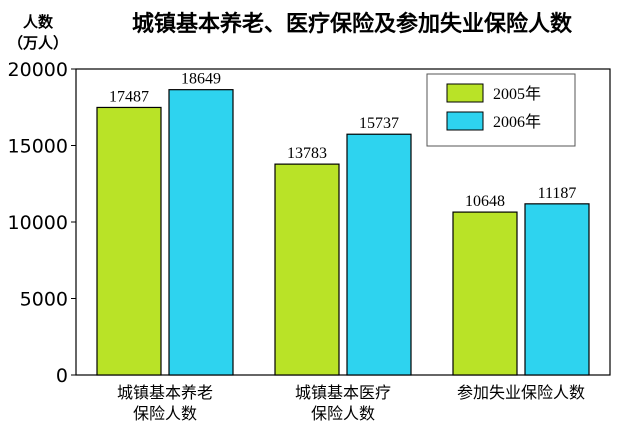  Describe the element at coordinates (38, 223) in the screenshot. I see `y-tick-label: 10000` at that location.